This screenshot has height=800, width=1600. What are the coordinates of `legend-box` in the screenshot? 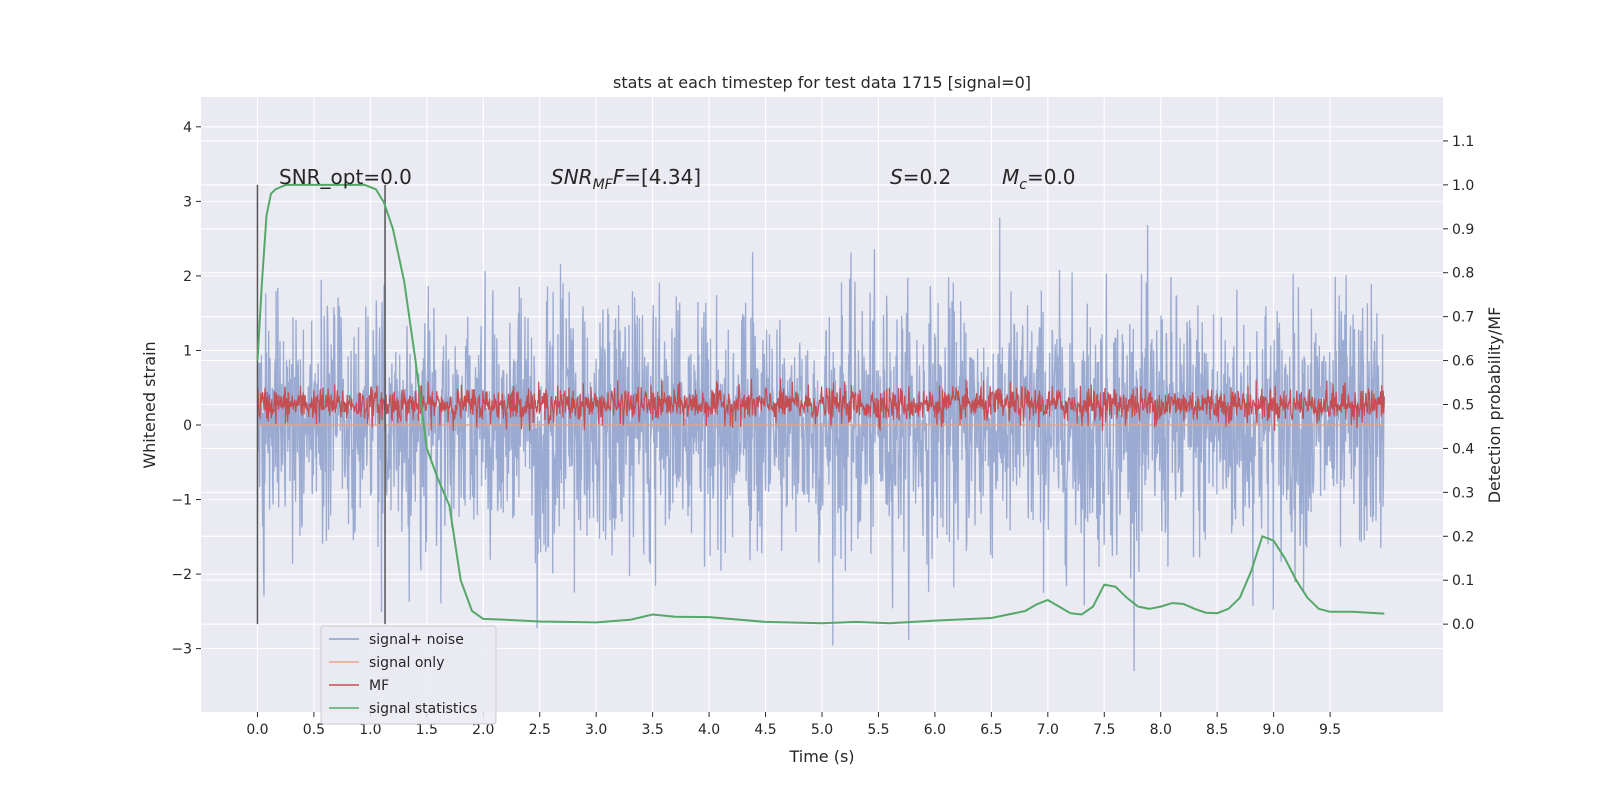 It's located at (408, 675).